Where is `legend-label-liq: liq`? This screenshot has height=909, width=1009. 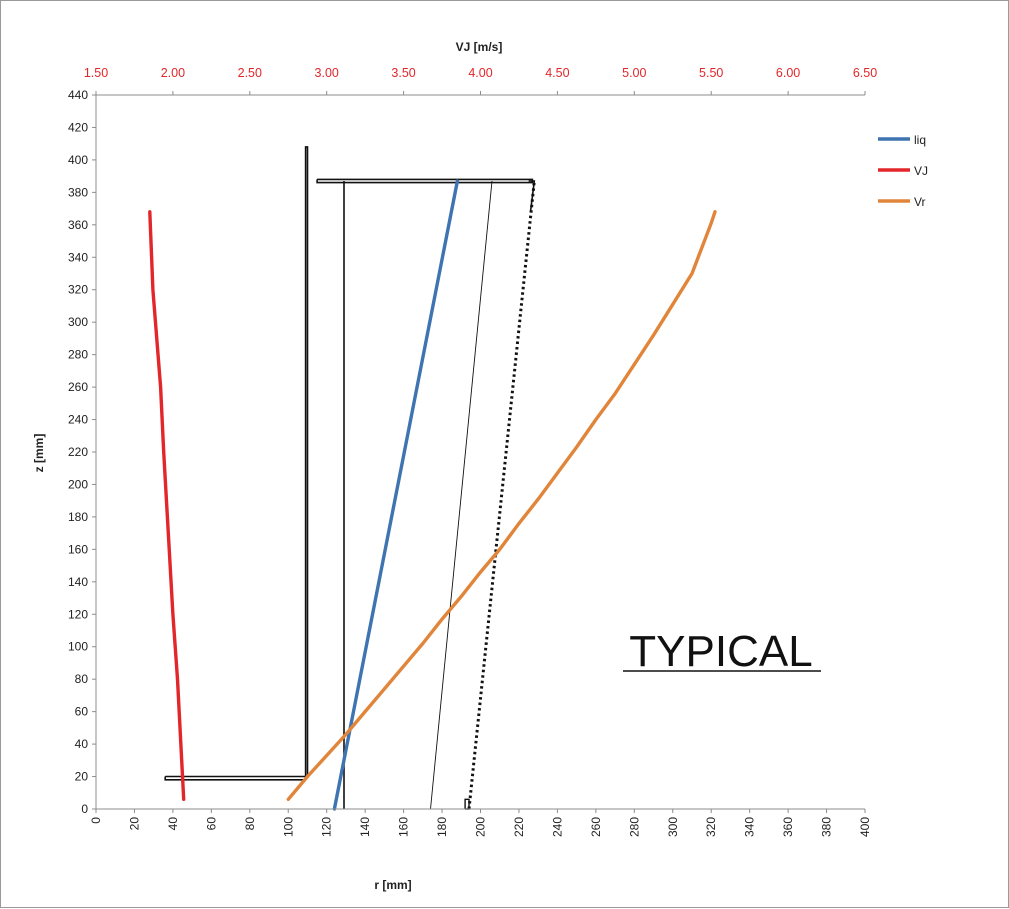 legend-label-liq: liq is located at coordinates (920, 140).